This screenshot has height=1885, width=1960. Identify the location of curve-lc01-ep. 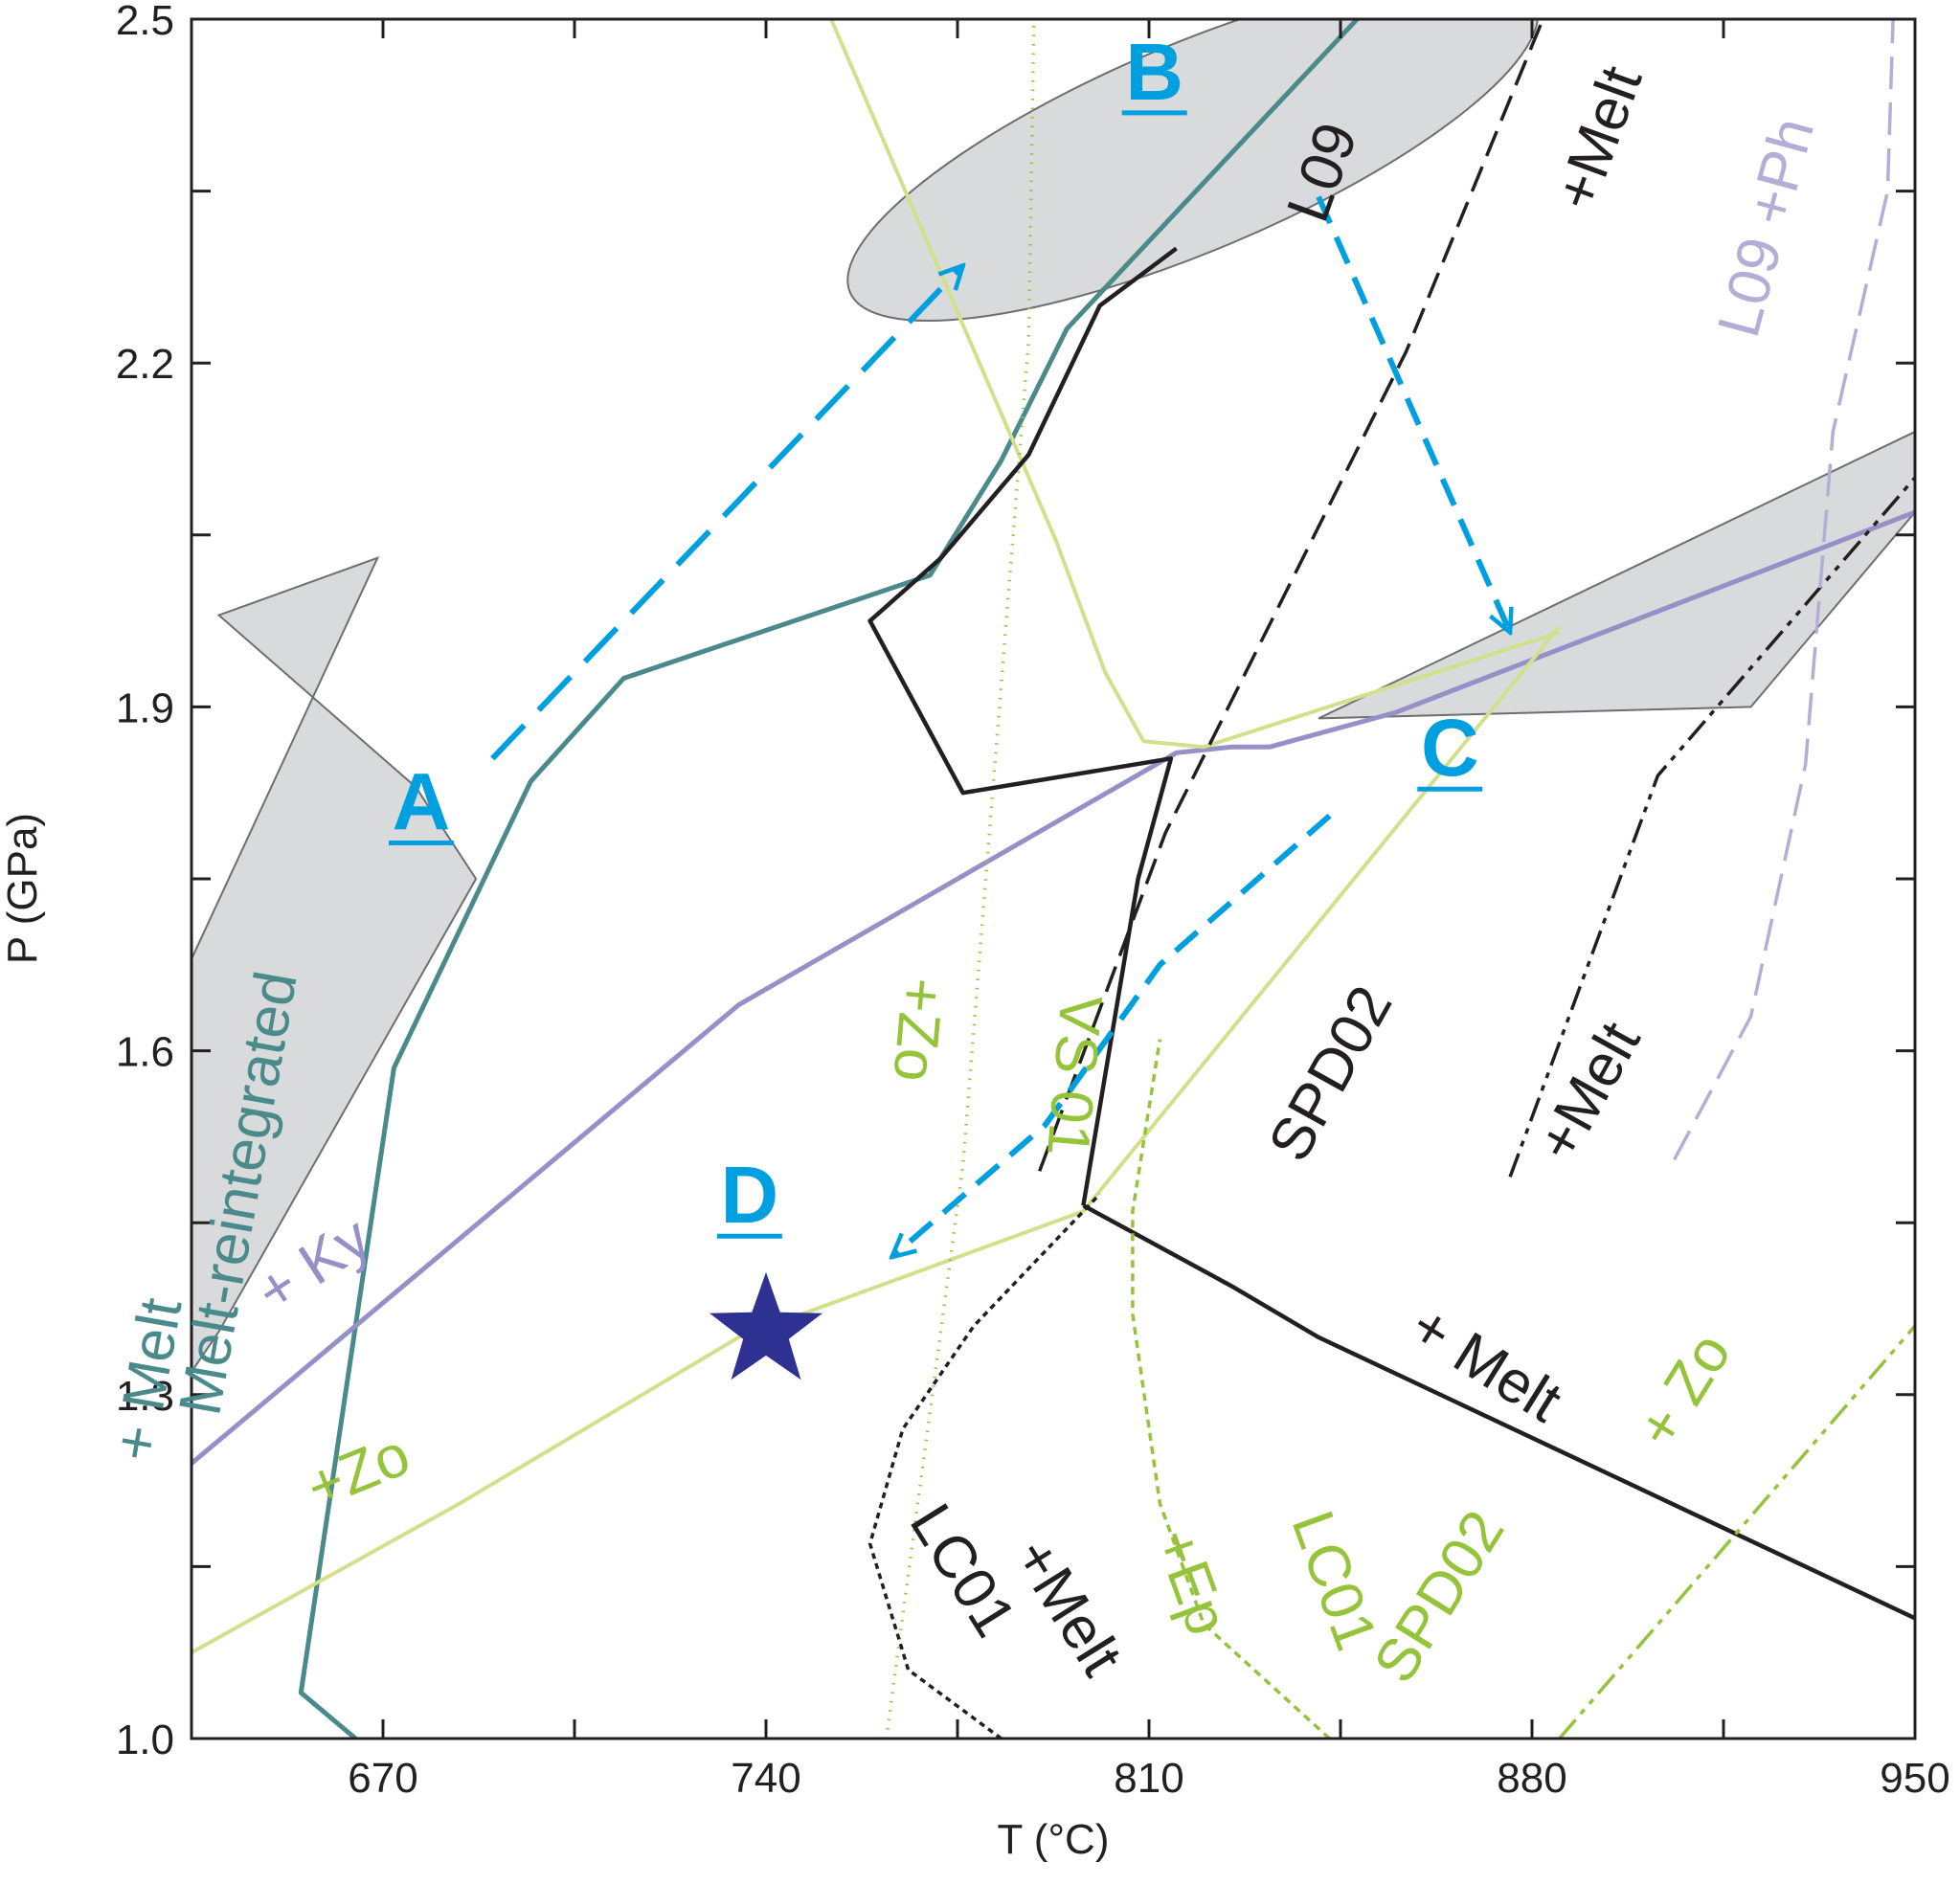
(1231, 1389).